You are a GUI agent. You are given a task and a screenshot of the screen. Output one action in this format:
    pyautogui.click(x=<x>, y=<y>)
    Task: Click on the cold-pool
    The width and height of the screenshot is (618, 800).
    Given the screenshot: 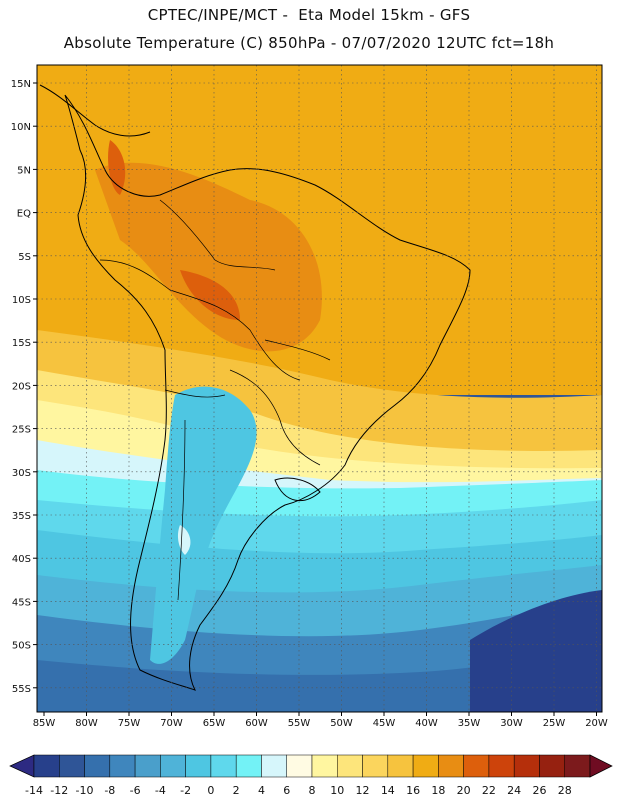 What is the action you would take?
    pyautogui.click(x=536, y=651)
    